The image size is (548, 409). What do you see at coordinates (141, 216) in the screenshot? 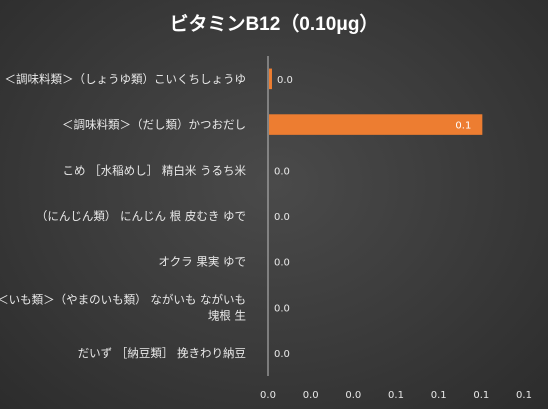
I see `category-label: （にんじん類） にんじん 根 皮むき ゆで` at bounding box center [141, 216].